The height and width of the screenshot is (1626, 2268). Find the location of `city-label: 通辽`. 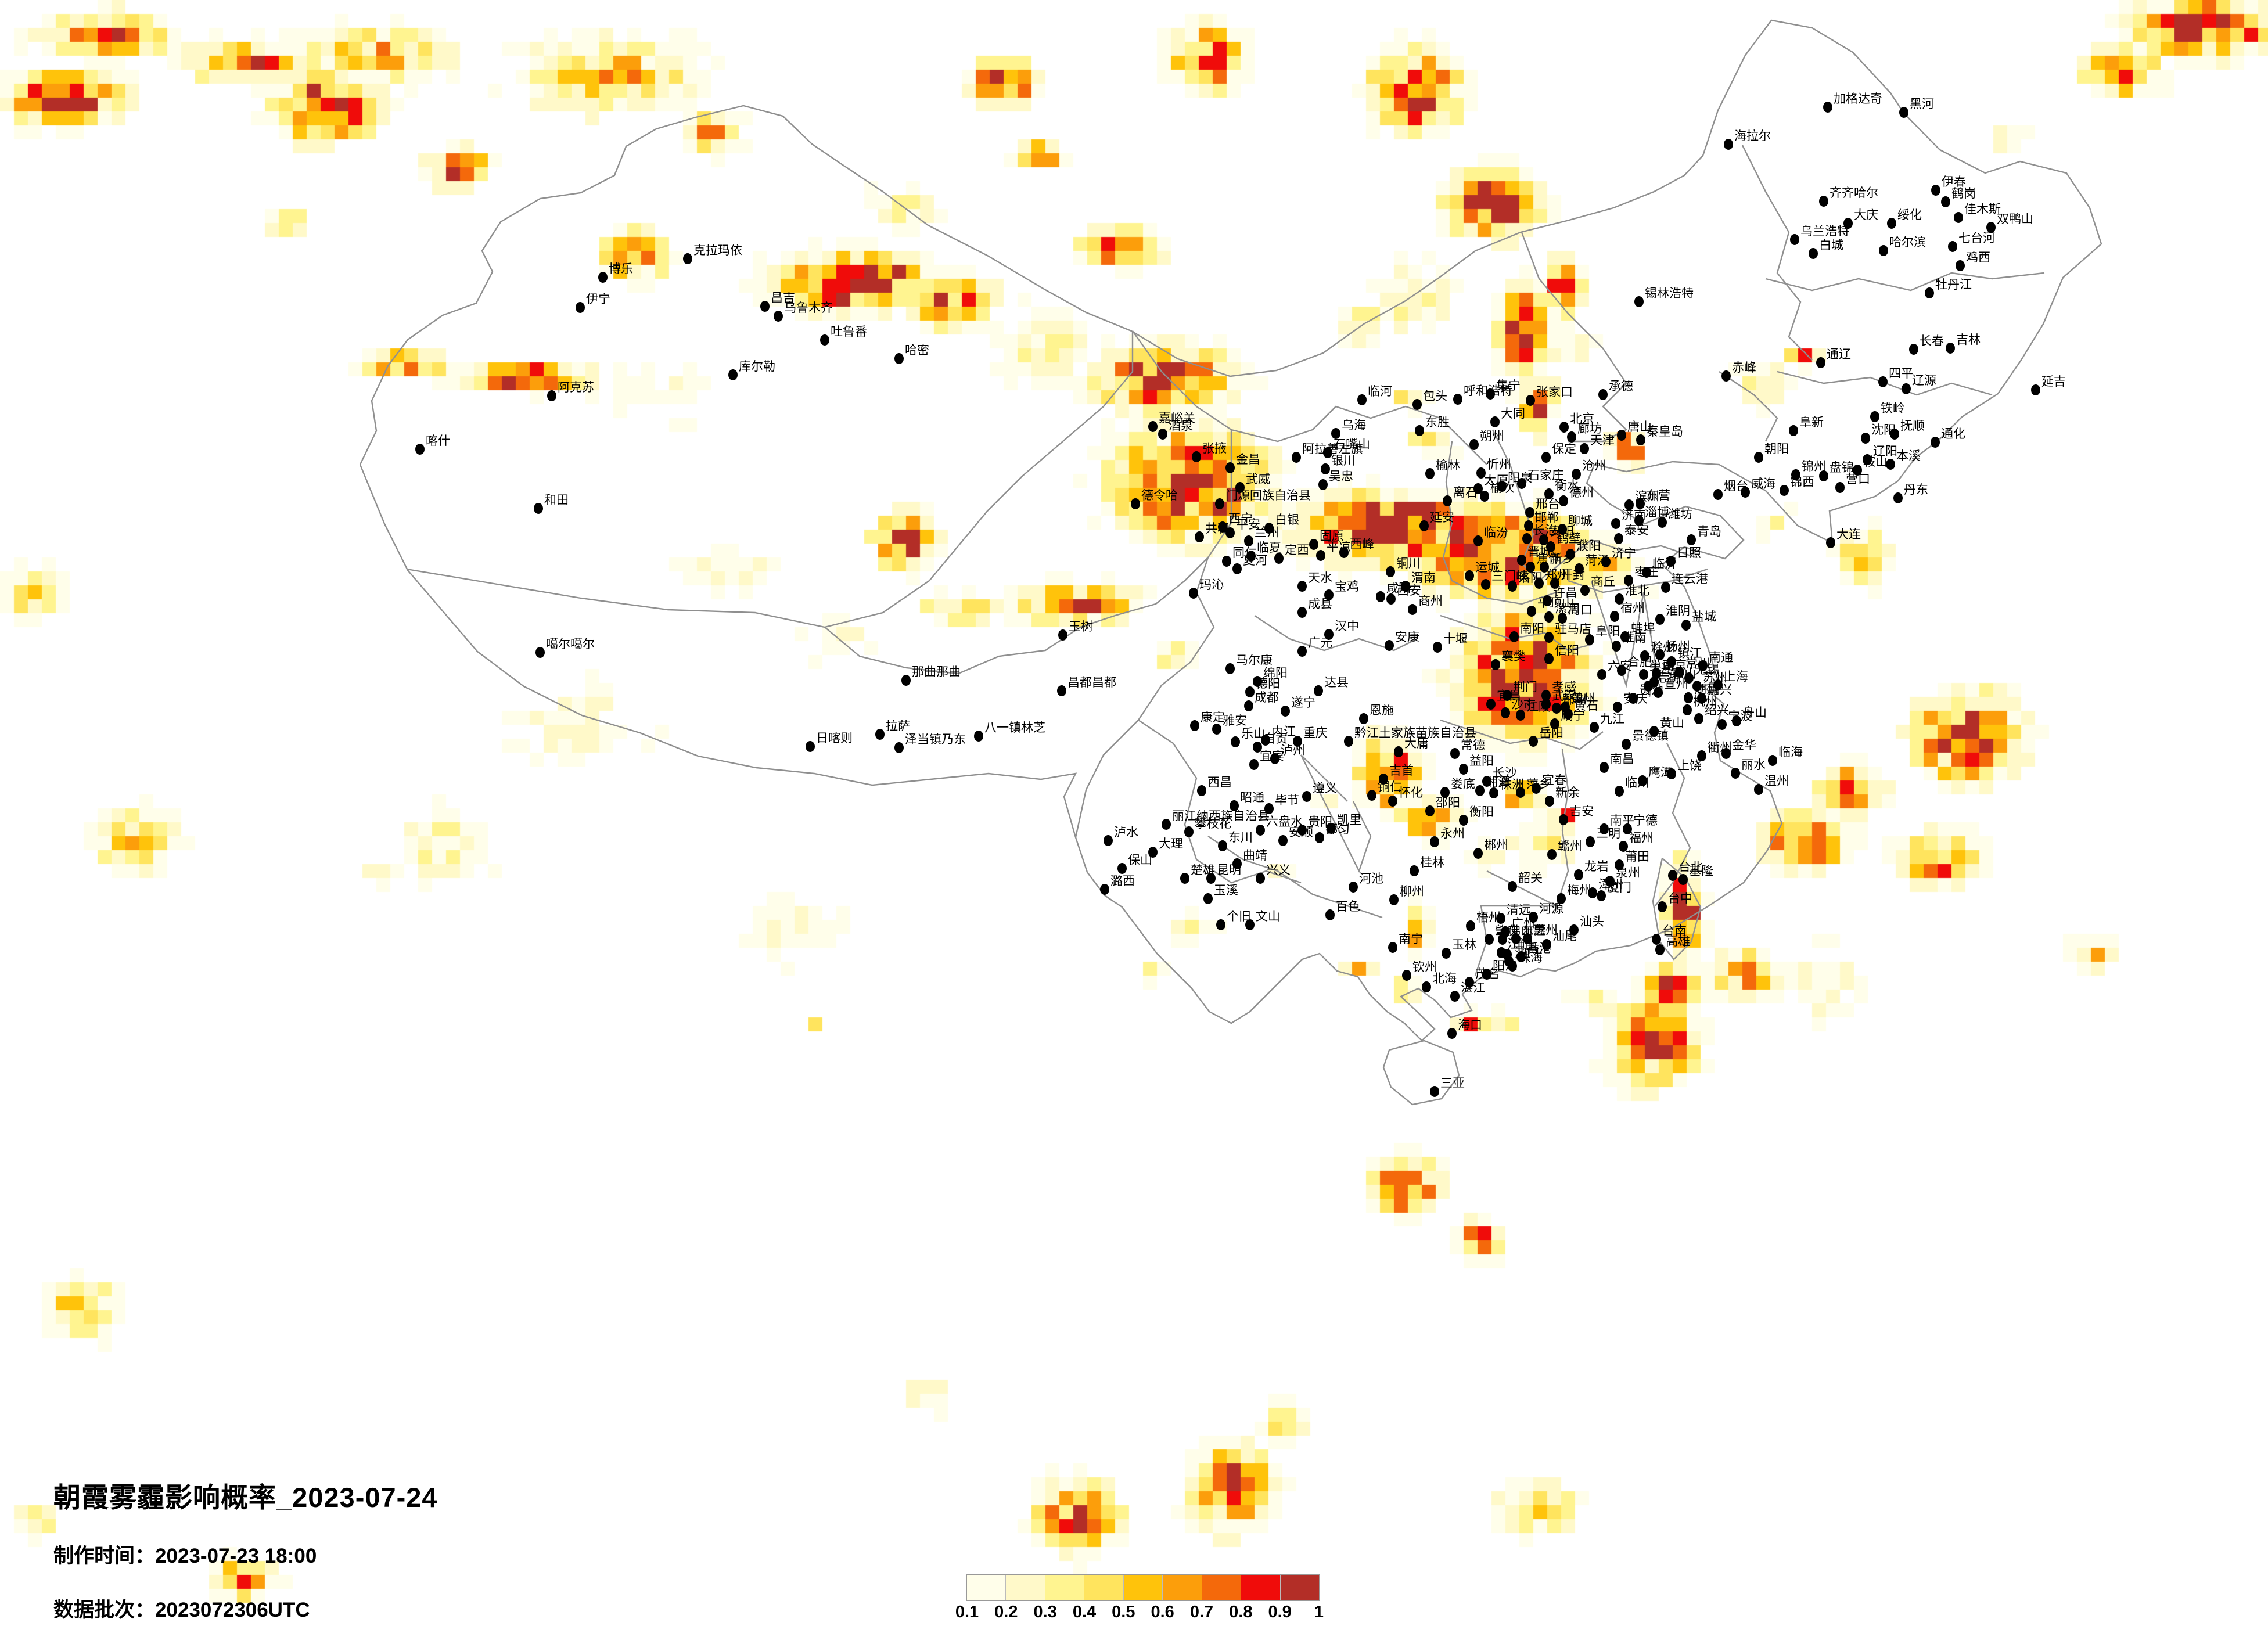

city-label: 通辽 is located at coordinates (1839, 354).